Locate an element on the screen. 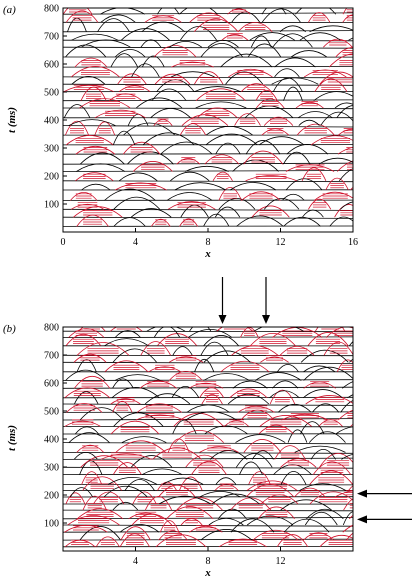 This screenshot has width=415, height=583. y-tick-label: 600 is located at coordinates (51, 384).